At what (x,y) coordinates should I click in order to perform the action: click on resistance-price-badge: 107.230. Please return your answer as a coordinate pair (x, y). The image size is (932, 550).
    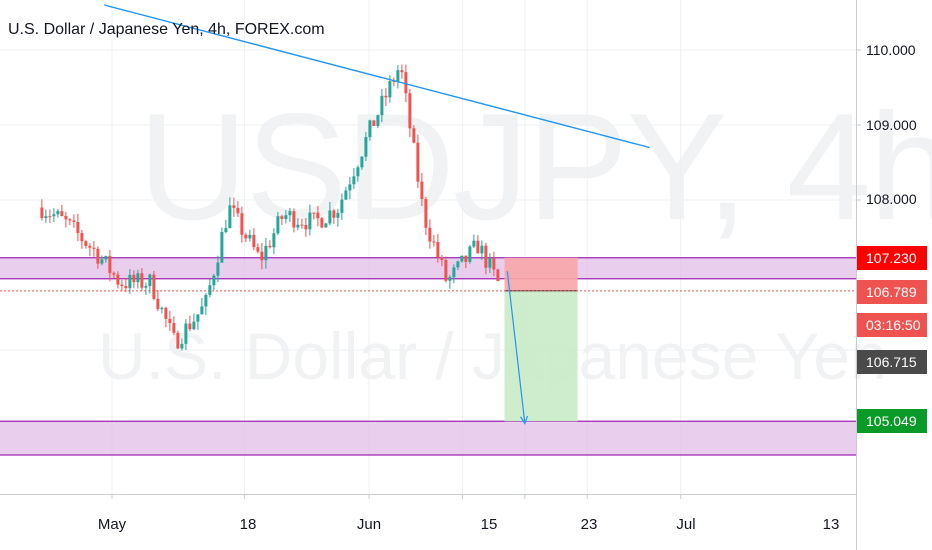
    Looking at the image, I should click on (892, 258).